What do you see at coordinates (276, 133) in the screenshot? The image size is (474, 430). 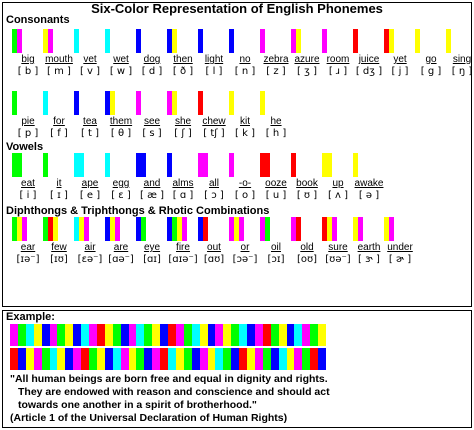 I see `ipa-symbol: [ h ]` at bounding box center [276, 133].